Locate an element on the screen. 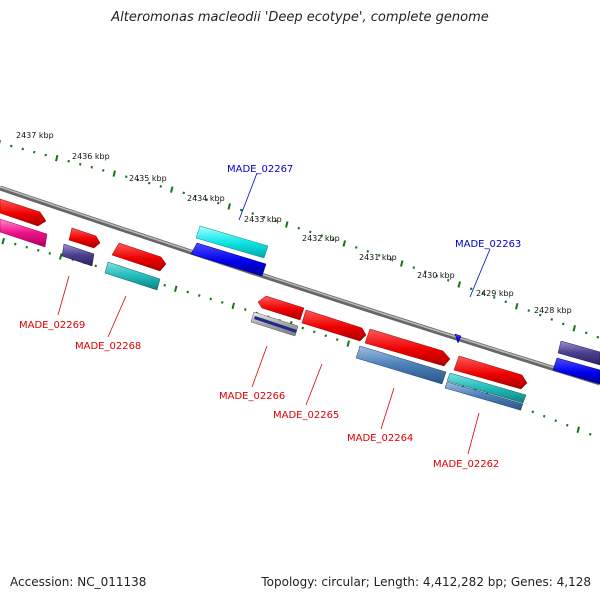 This screenshot has width=600, height=600. kbp-label-2434: 2434 kbp is located at coordinates (206, 198).